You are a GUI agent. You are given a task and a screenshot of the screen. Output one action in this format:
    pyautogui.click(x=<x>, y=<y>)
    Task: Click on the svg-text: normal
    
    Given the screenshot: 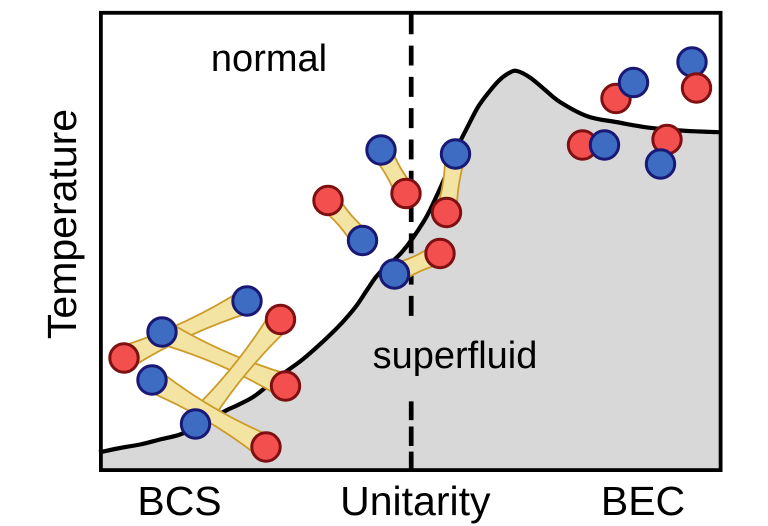 What is the action you would take?
    pyautogui.click(x=269, y=59)
    